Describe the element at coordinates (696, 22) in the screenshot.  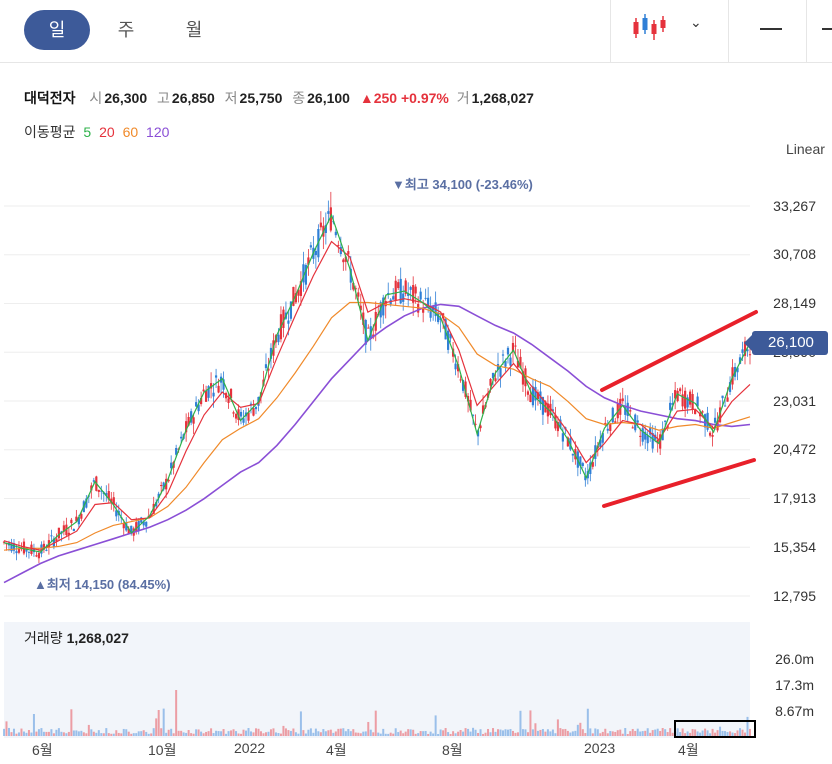
I see `chevron-down-icon: ⌄` at that location.